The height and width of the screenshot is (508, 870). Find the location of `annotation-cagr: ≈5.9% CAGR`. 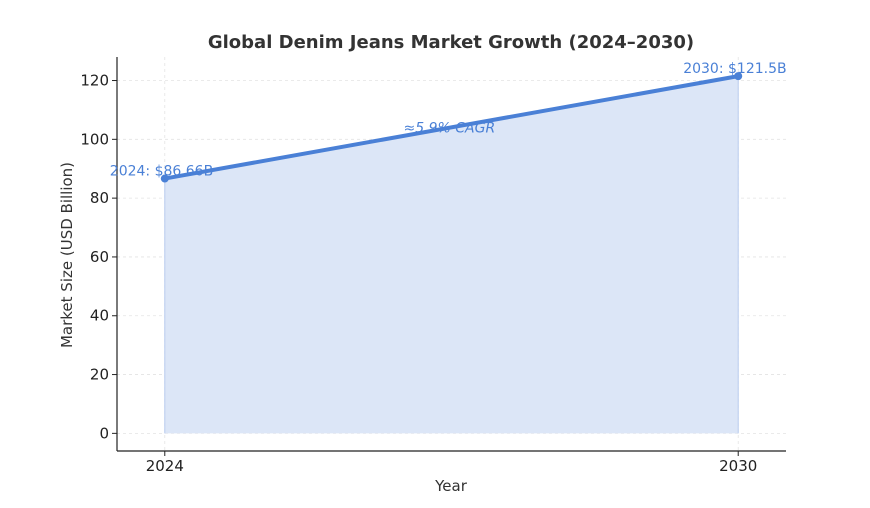

annotation-cagr: ≈5.9% CAGR is located at coordinates (450, 129).